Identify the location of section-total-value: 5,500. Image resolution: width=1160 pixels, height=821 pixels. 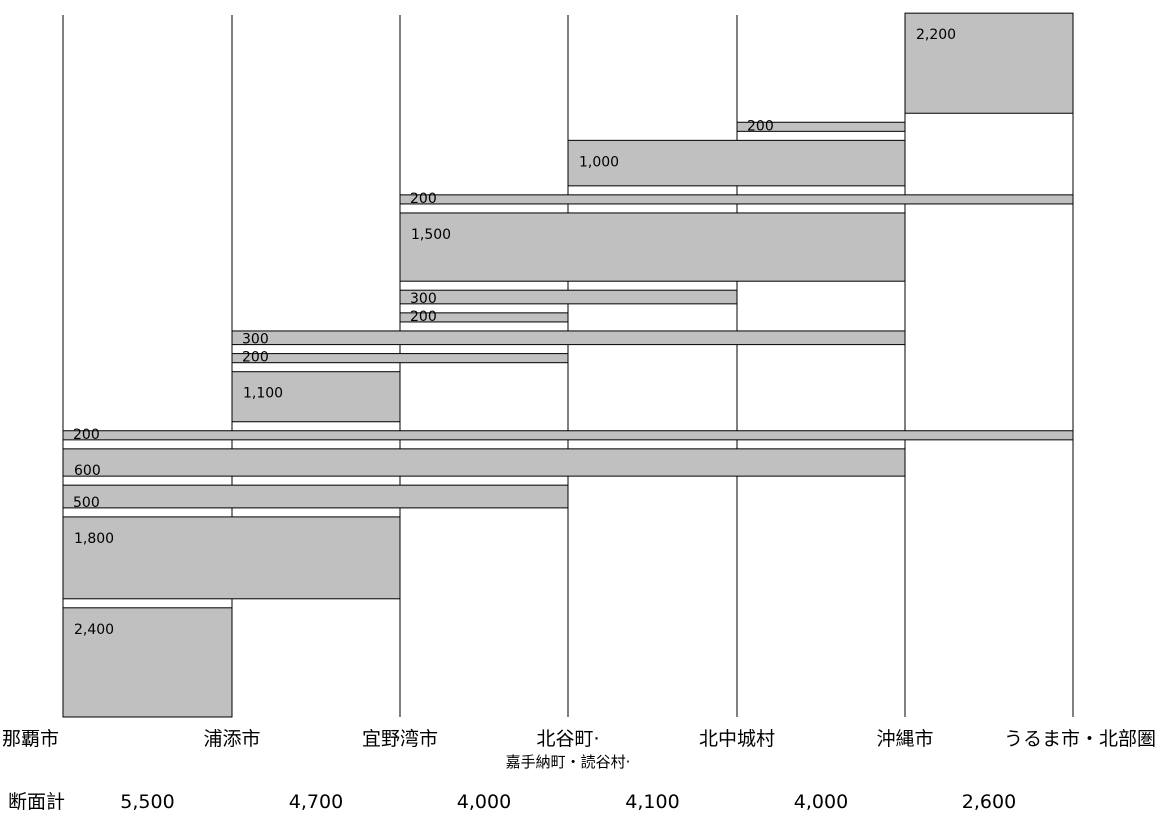
(147, 802).